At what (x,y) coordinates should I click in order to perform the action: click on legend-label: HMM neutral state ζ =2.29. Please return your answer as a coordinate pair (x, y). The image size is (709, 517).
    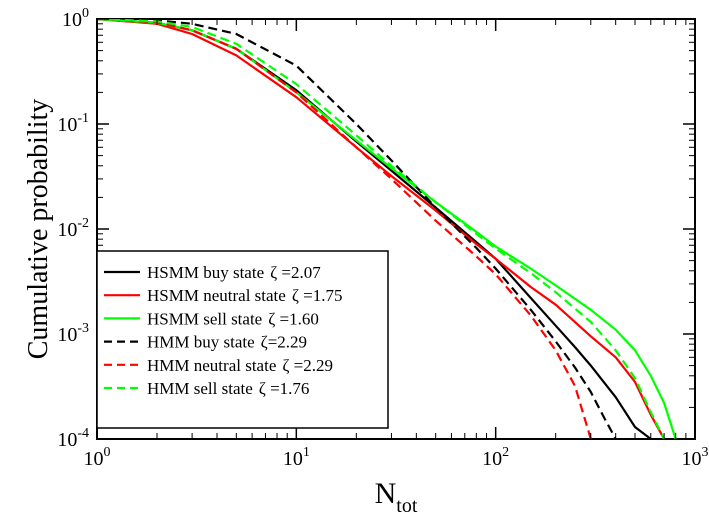
    Looking at the image, I should click on (240, 365).